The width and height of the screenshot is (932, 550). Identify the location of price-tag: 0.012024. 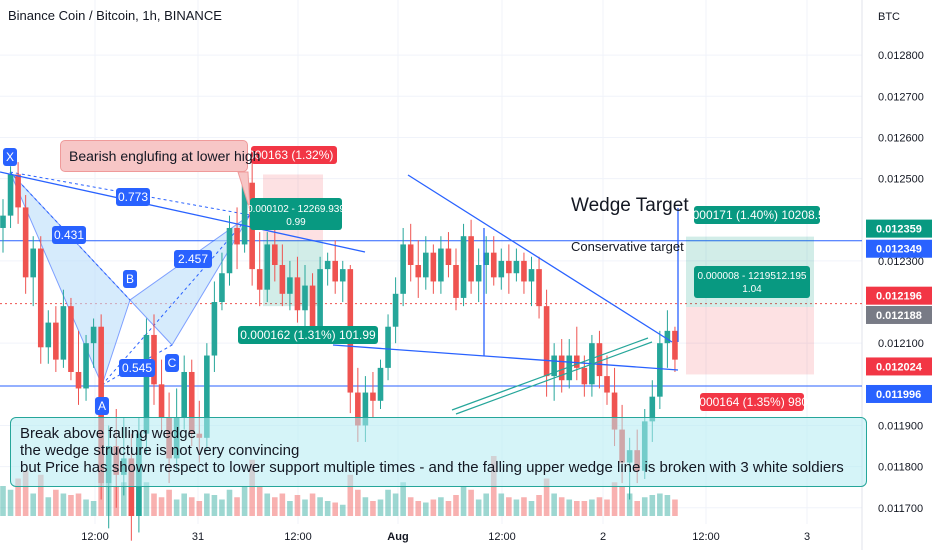
(899, 367).